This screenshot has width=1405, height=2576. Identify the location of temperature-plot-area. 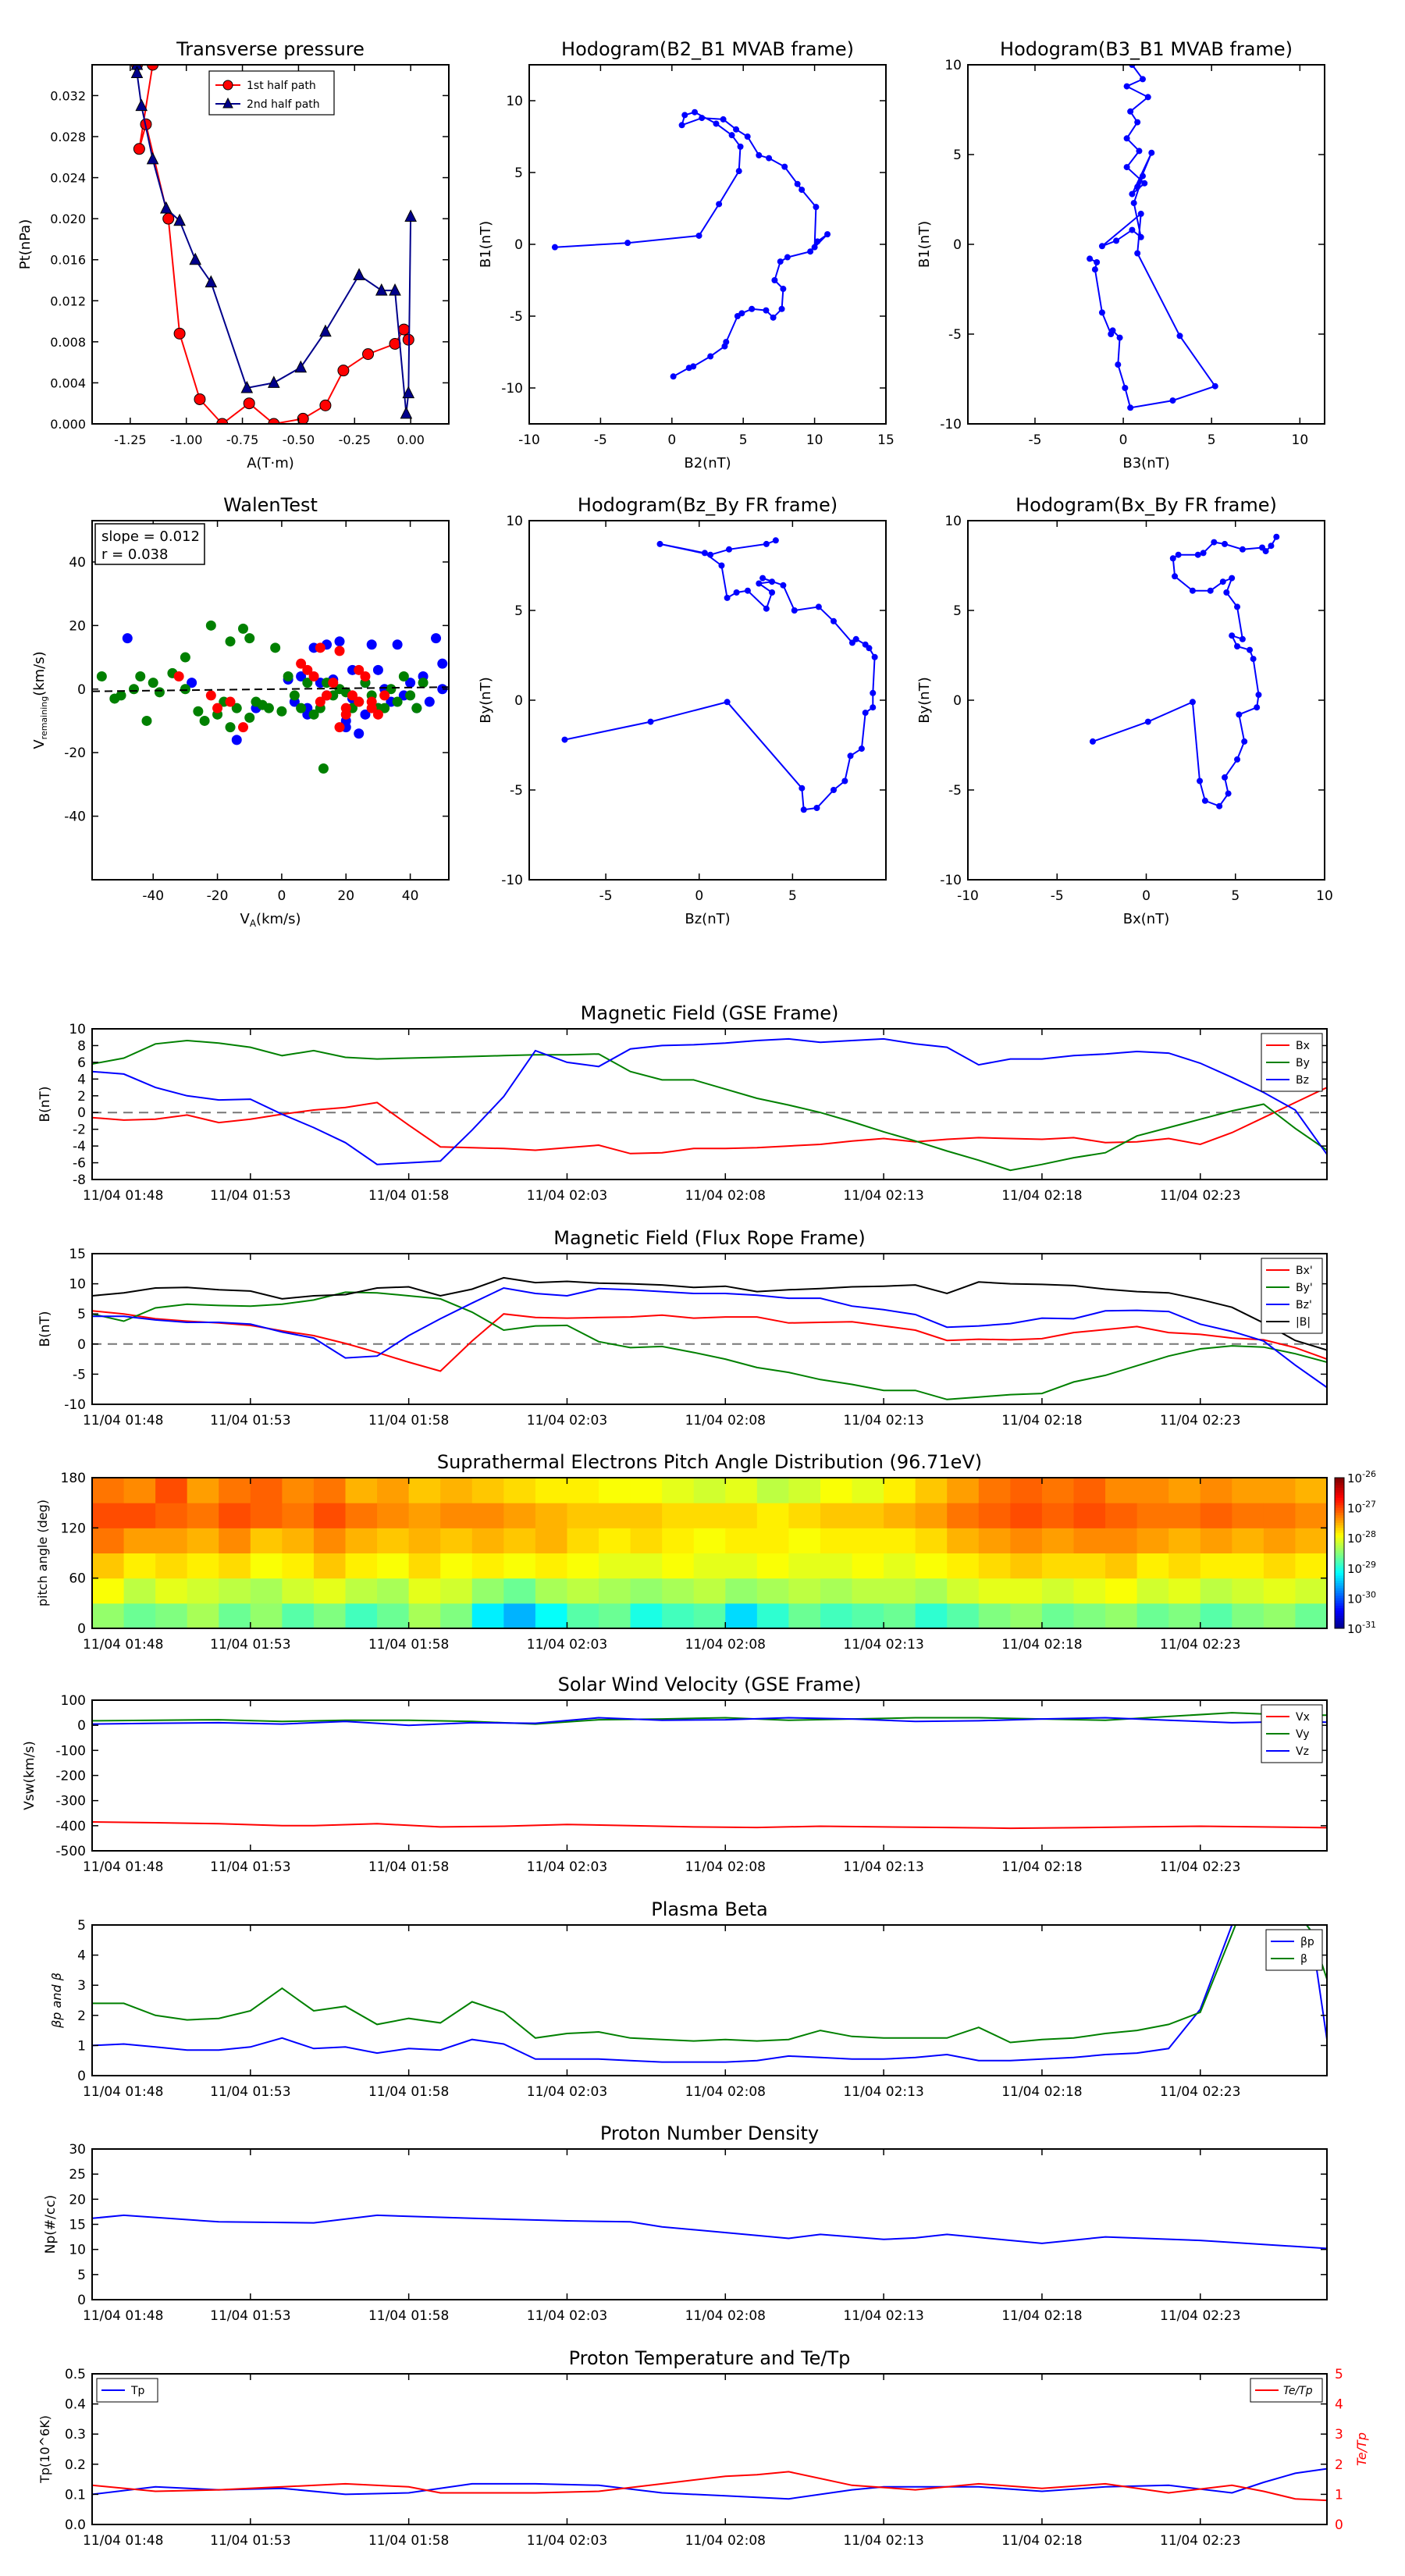
(710, 2484).